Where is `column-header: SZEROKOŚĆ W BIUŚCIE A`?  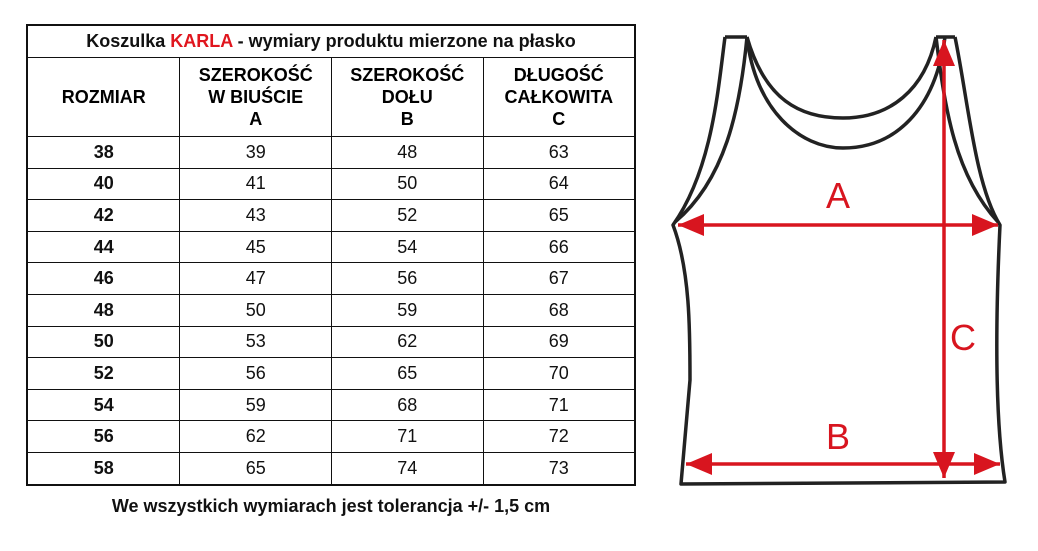
column-header: SZEROKOŚĆ W BIUŚCIE A is located at coordinates (255, 97).